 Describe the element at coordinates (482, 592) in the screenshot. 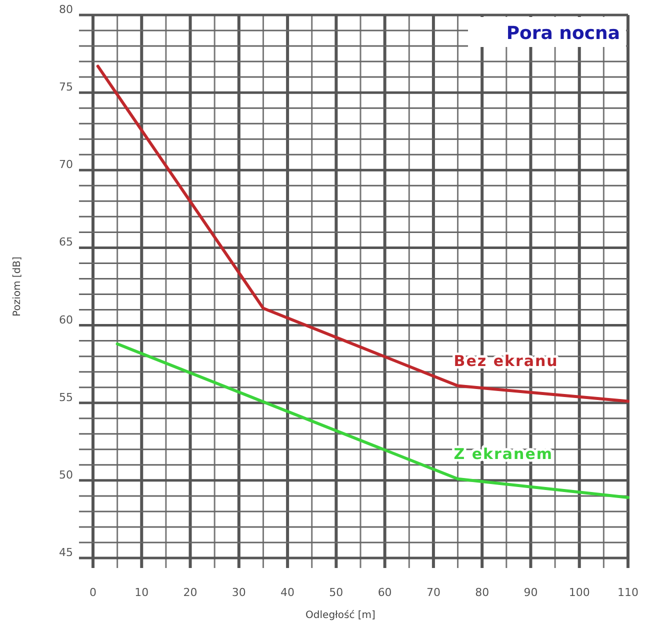

I see `x-tick-label: 80` at that location.